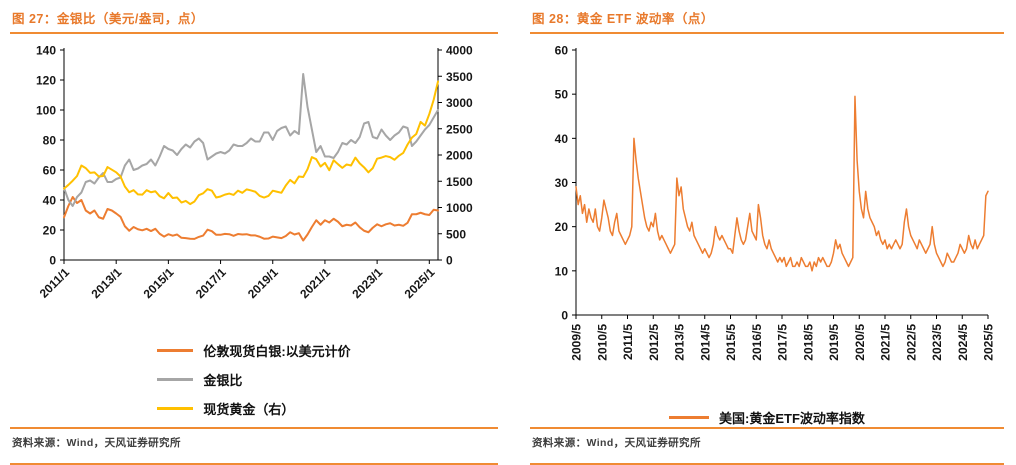 The image size is (1016, 465). What do you see at coordinates (562, 183) in the screenshot?
I see `svg-text: 30` at bounding box center [562, 183].